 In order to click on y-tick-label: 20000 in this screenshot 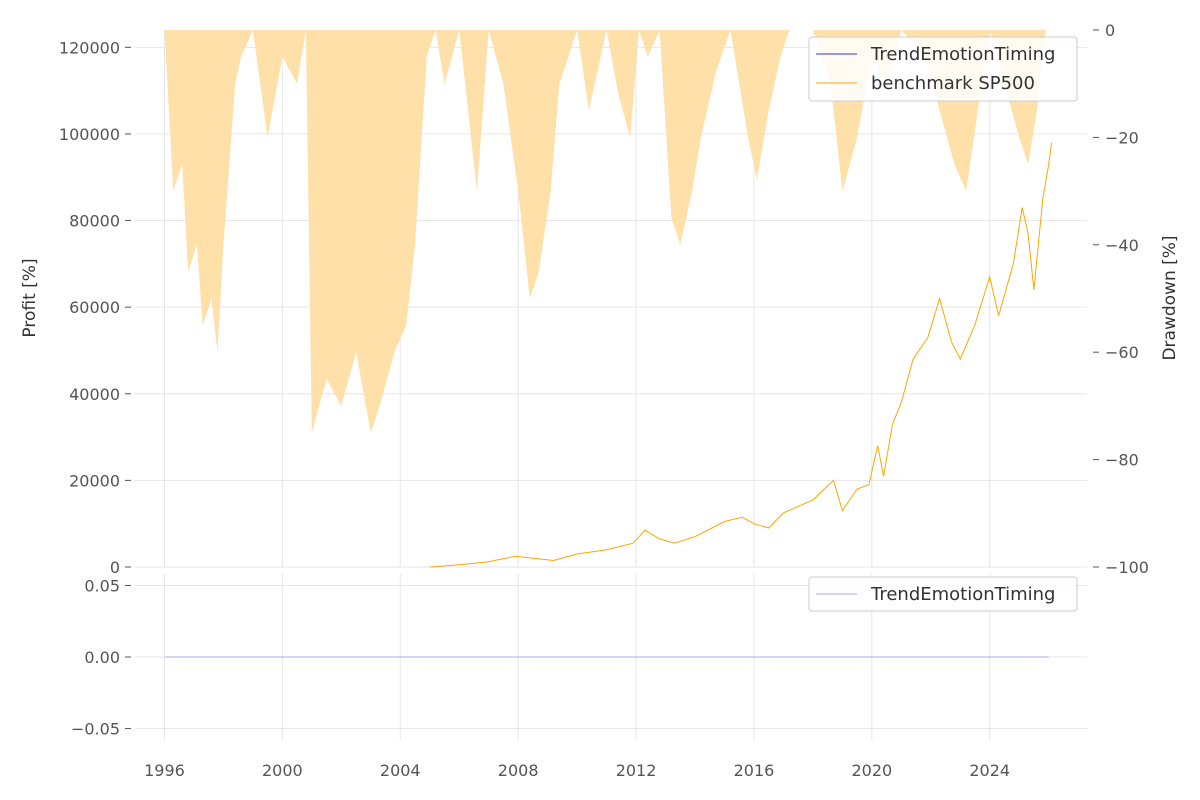, I will do `click(94, 480)`.